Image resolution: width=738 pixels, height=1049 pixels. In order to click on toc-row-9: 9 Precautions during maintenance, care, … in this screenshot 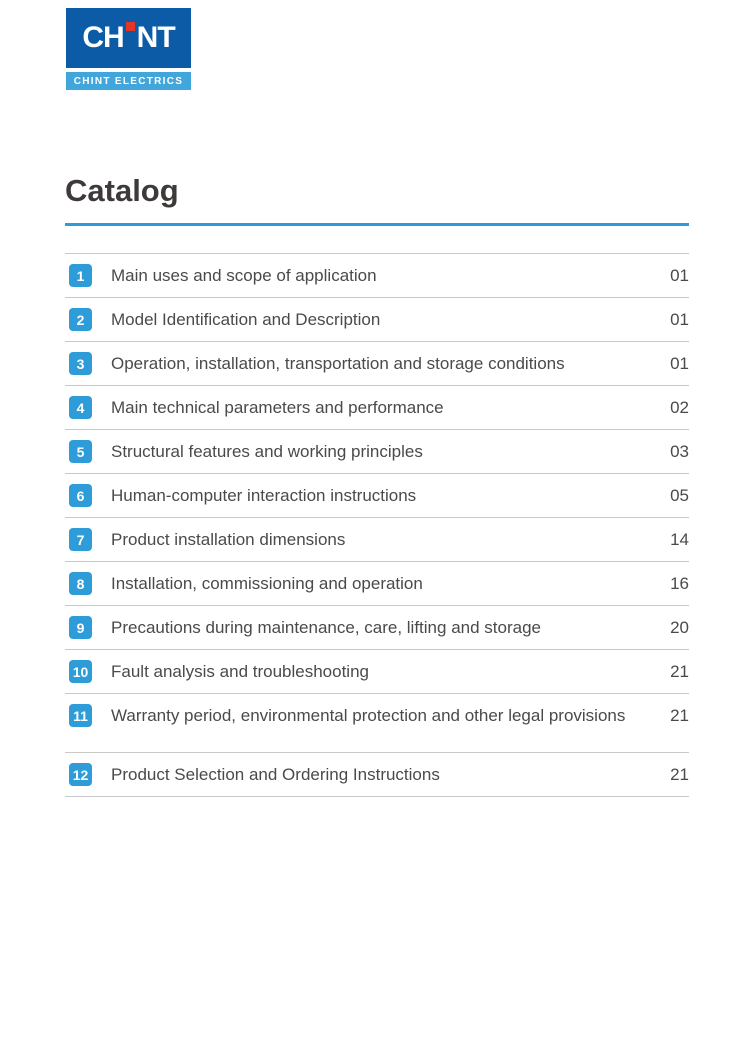, I will do `click(377, 628)`.